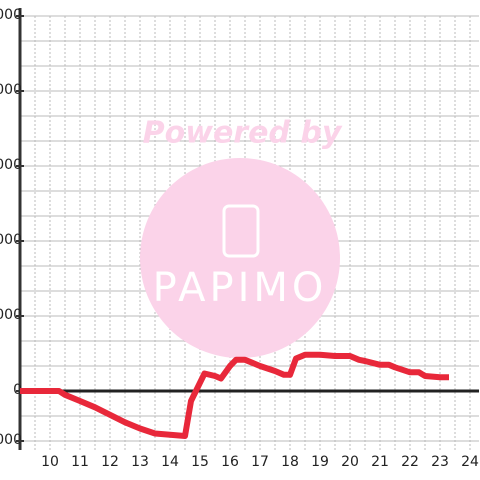 The width and height of the screenshot is (480, 480). I want to click on x-tick-label: 16, so click(230, 462).